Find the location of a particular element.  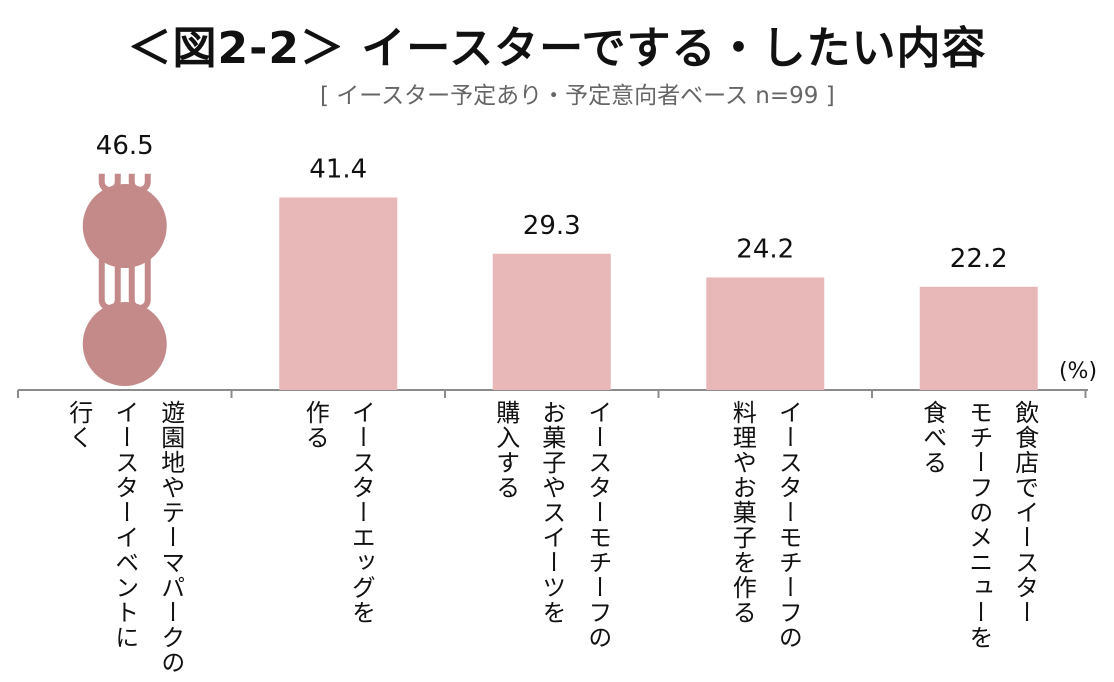

category-label: 遊園地やテーマパークの イースターイベントに 行く is located at coordinates (125, 540).